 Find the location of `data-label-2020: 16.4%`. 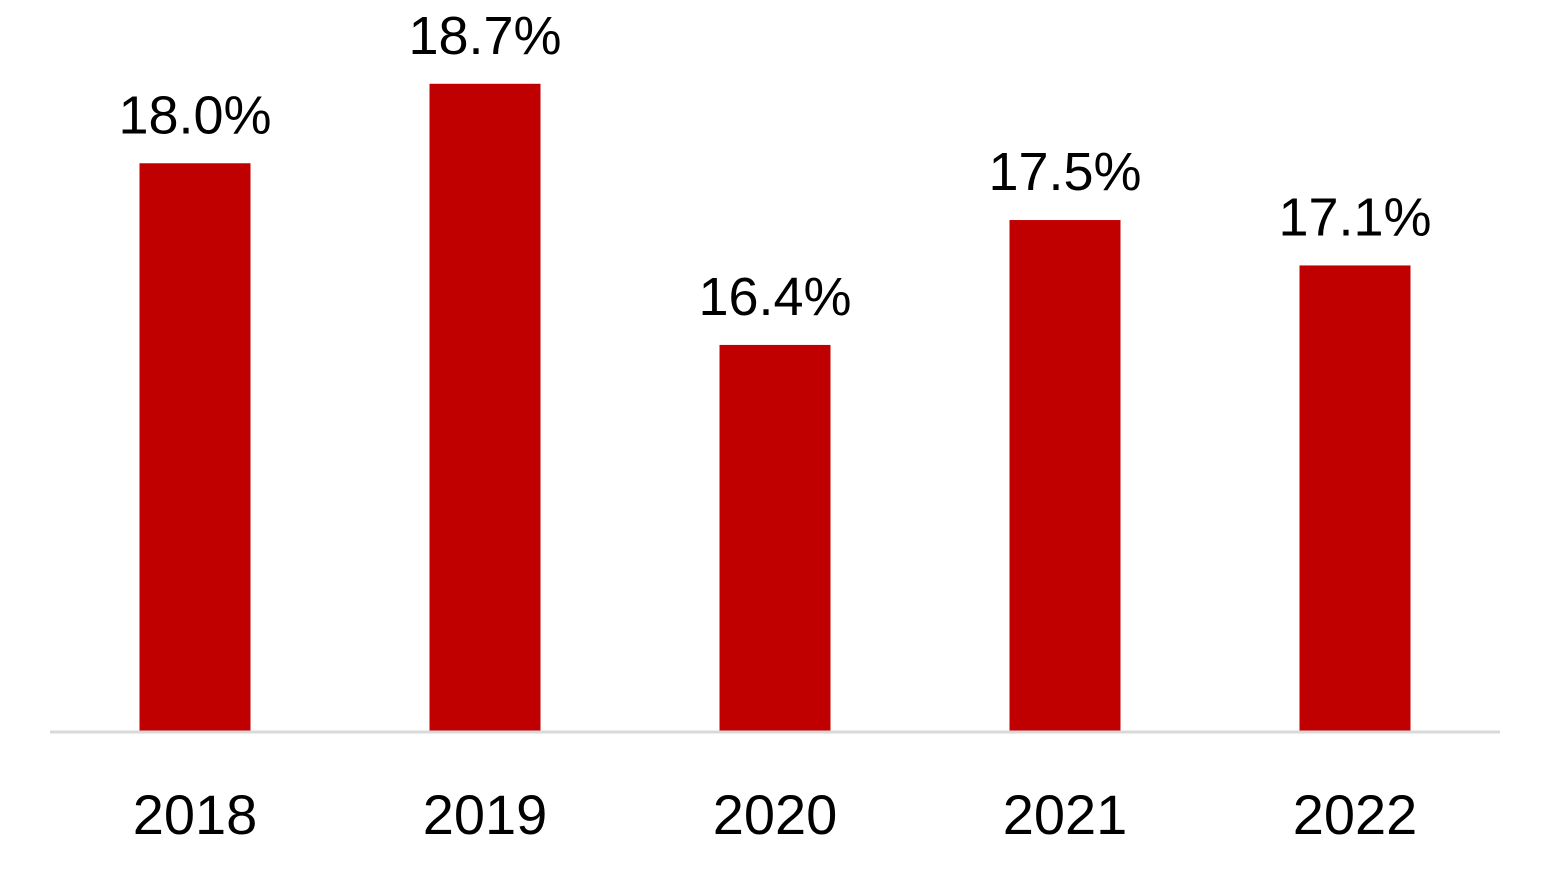

data-label-2020: 16.4% is located at coordinates (774, 297).